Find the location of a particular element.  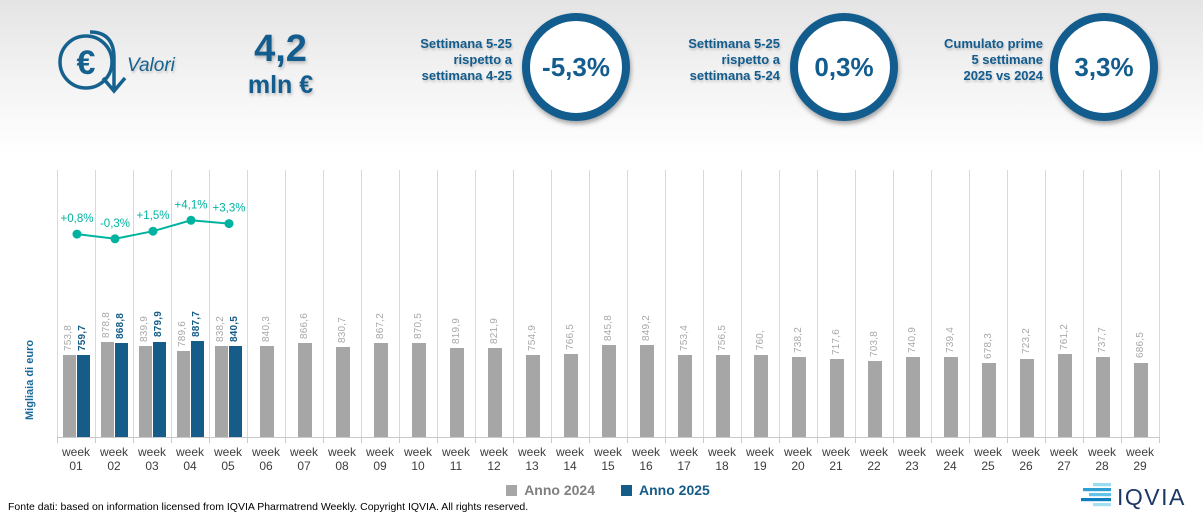

bar-value-anno2024-week-26: 723,2 is located at coordinates (1026, 341).